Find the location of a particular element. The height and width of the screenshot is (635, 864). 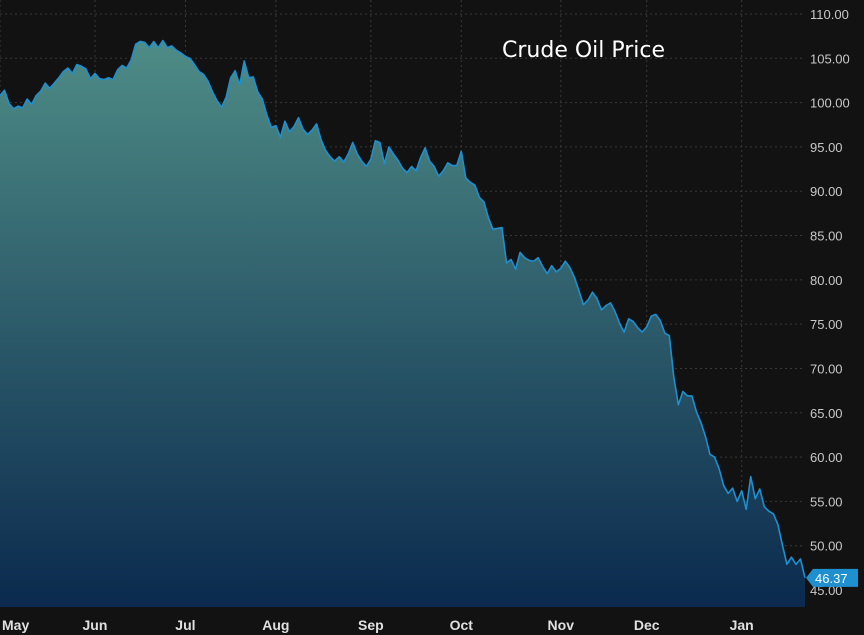

x-tick-label: Sep is located at coordinates (371, 625).